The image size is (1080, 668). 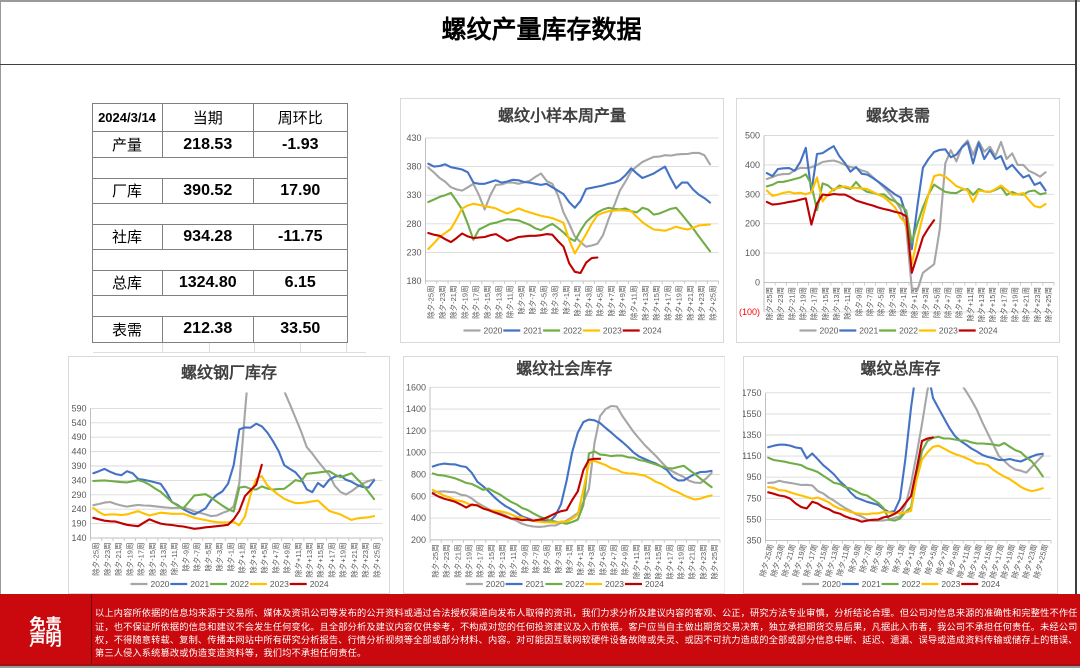 I want to click on svg-text: 550, so click(x=753, y=519).